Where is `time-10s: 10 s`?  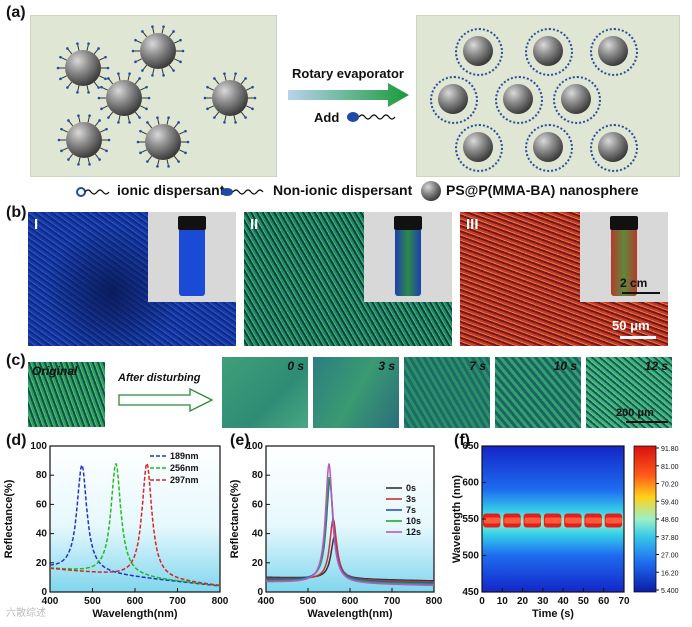 time-10s: 10 s is located at coordinates (565, 366).